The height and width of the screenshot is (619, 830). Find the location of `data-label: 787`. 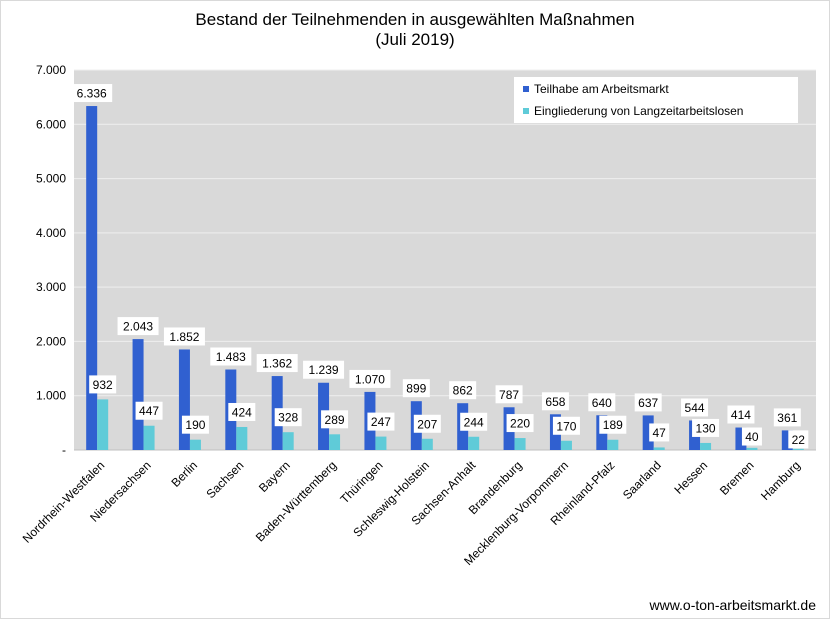

data-label: 787 is located at coordinates (509, 395).